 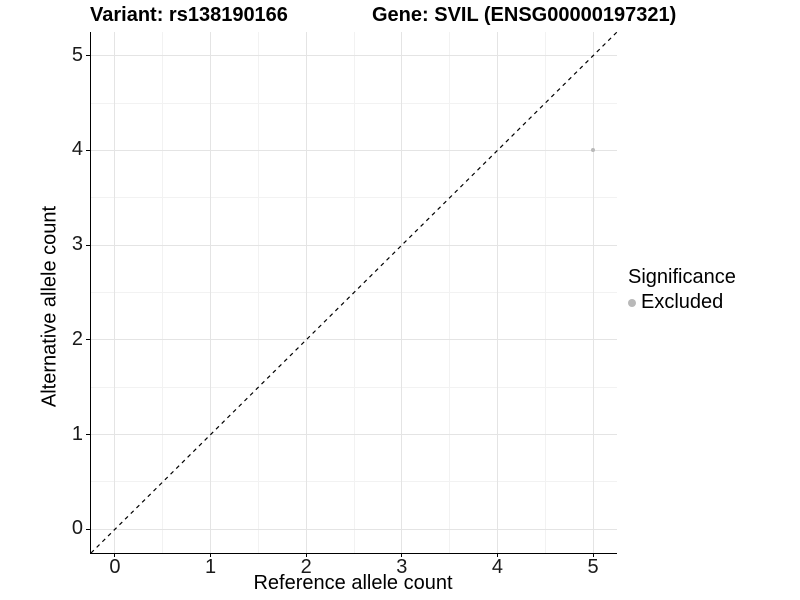 I want to click on legend: Significance Excluded, so click(x=682, y=290).